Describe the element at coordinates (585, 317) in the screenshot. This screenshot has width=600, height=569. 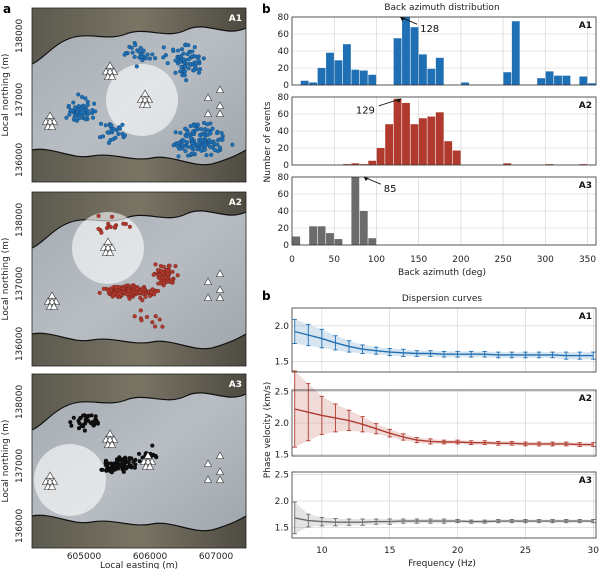
I see `disp-panel-label: A1` at that location.